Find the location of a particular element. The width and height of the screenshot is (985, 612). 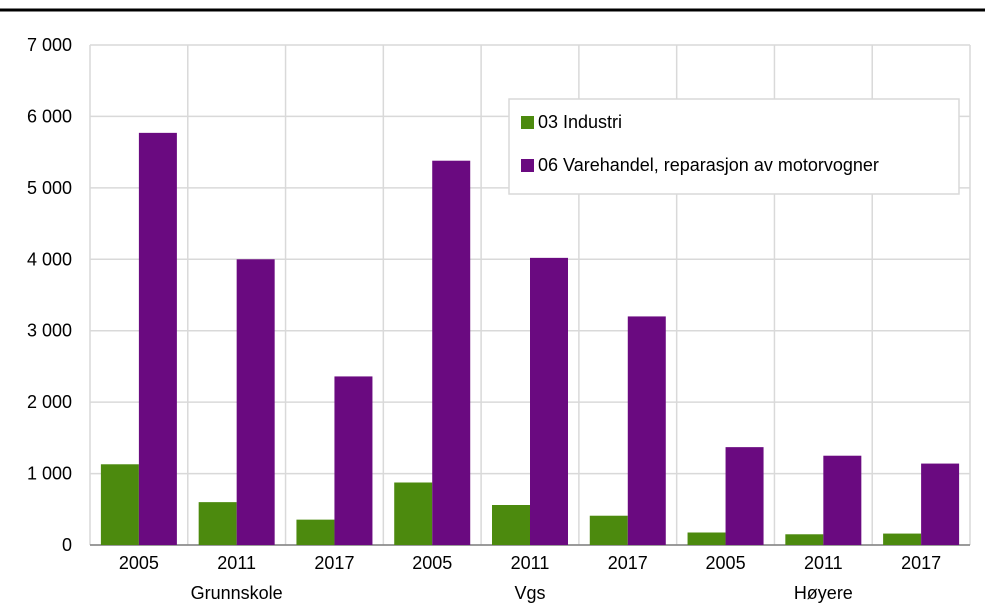

y-tick-label: 4 000 is located at coordinates (49, 259).